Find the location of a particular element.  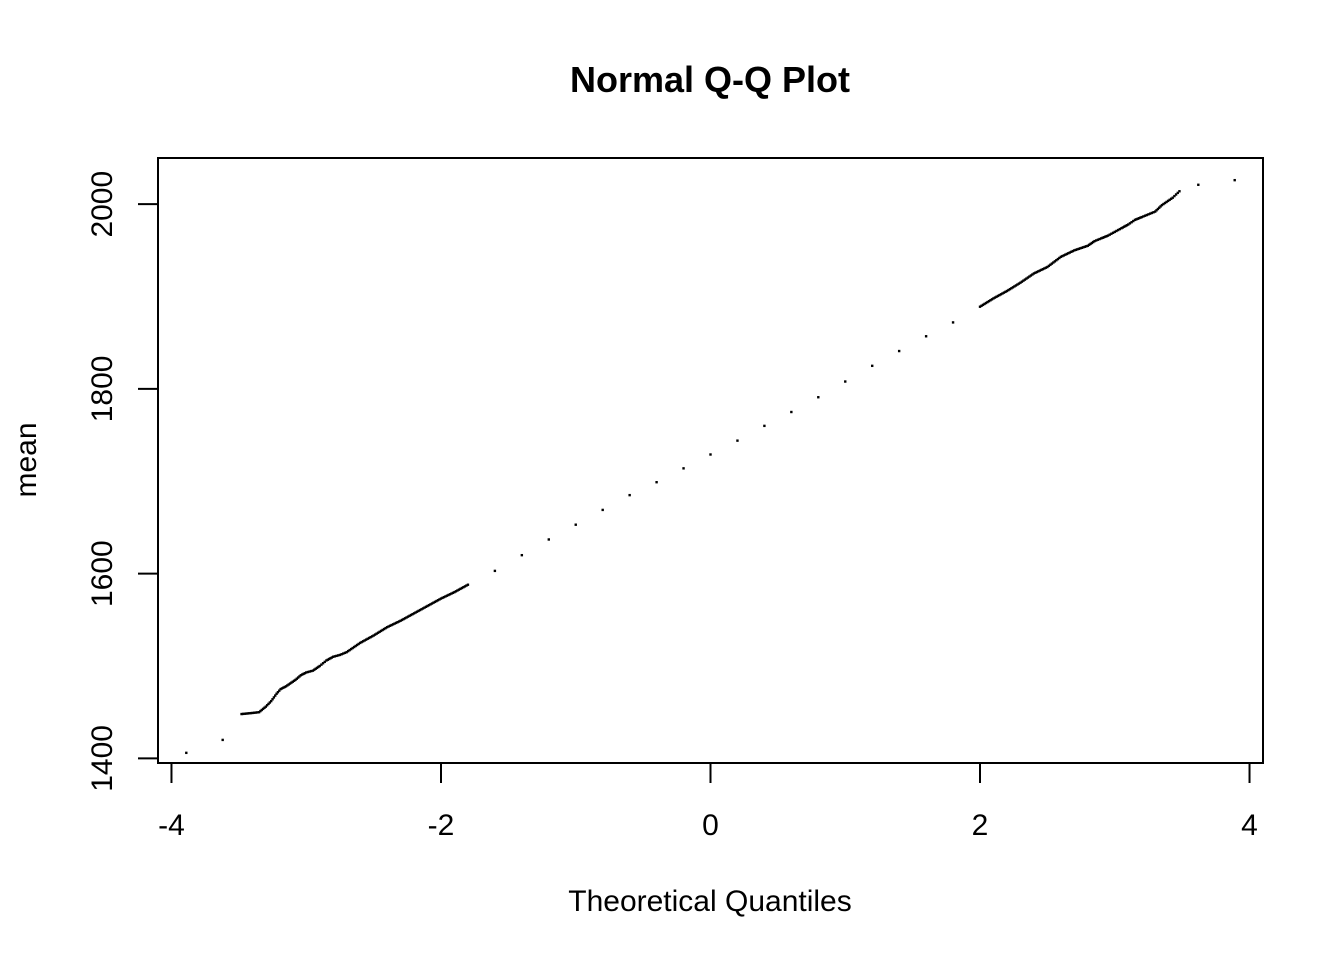

x-axis: -4 -2 0 2 4 is located at coordinates (708, 802).